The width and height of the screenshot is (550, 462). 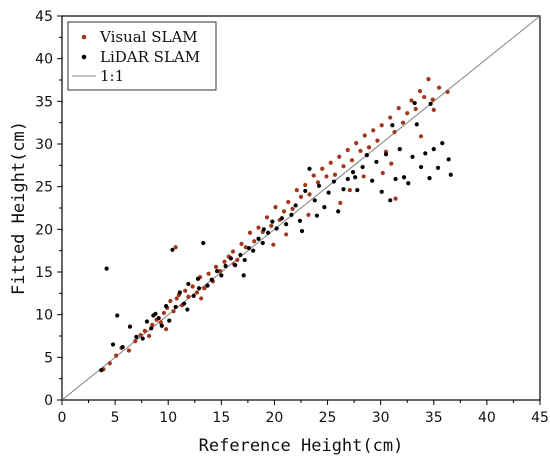 I want to click on x-tick-label-35: 35, so click(x=434, y=418).